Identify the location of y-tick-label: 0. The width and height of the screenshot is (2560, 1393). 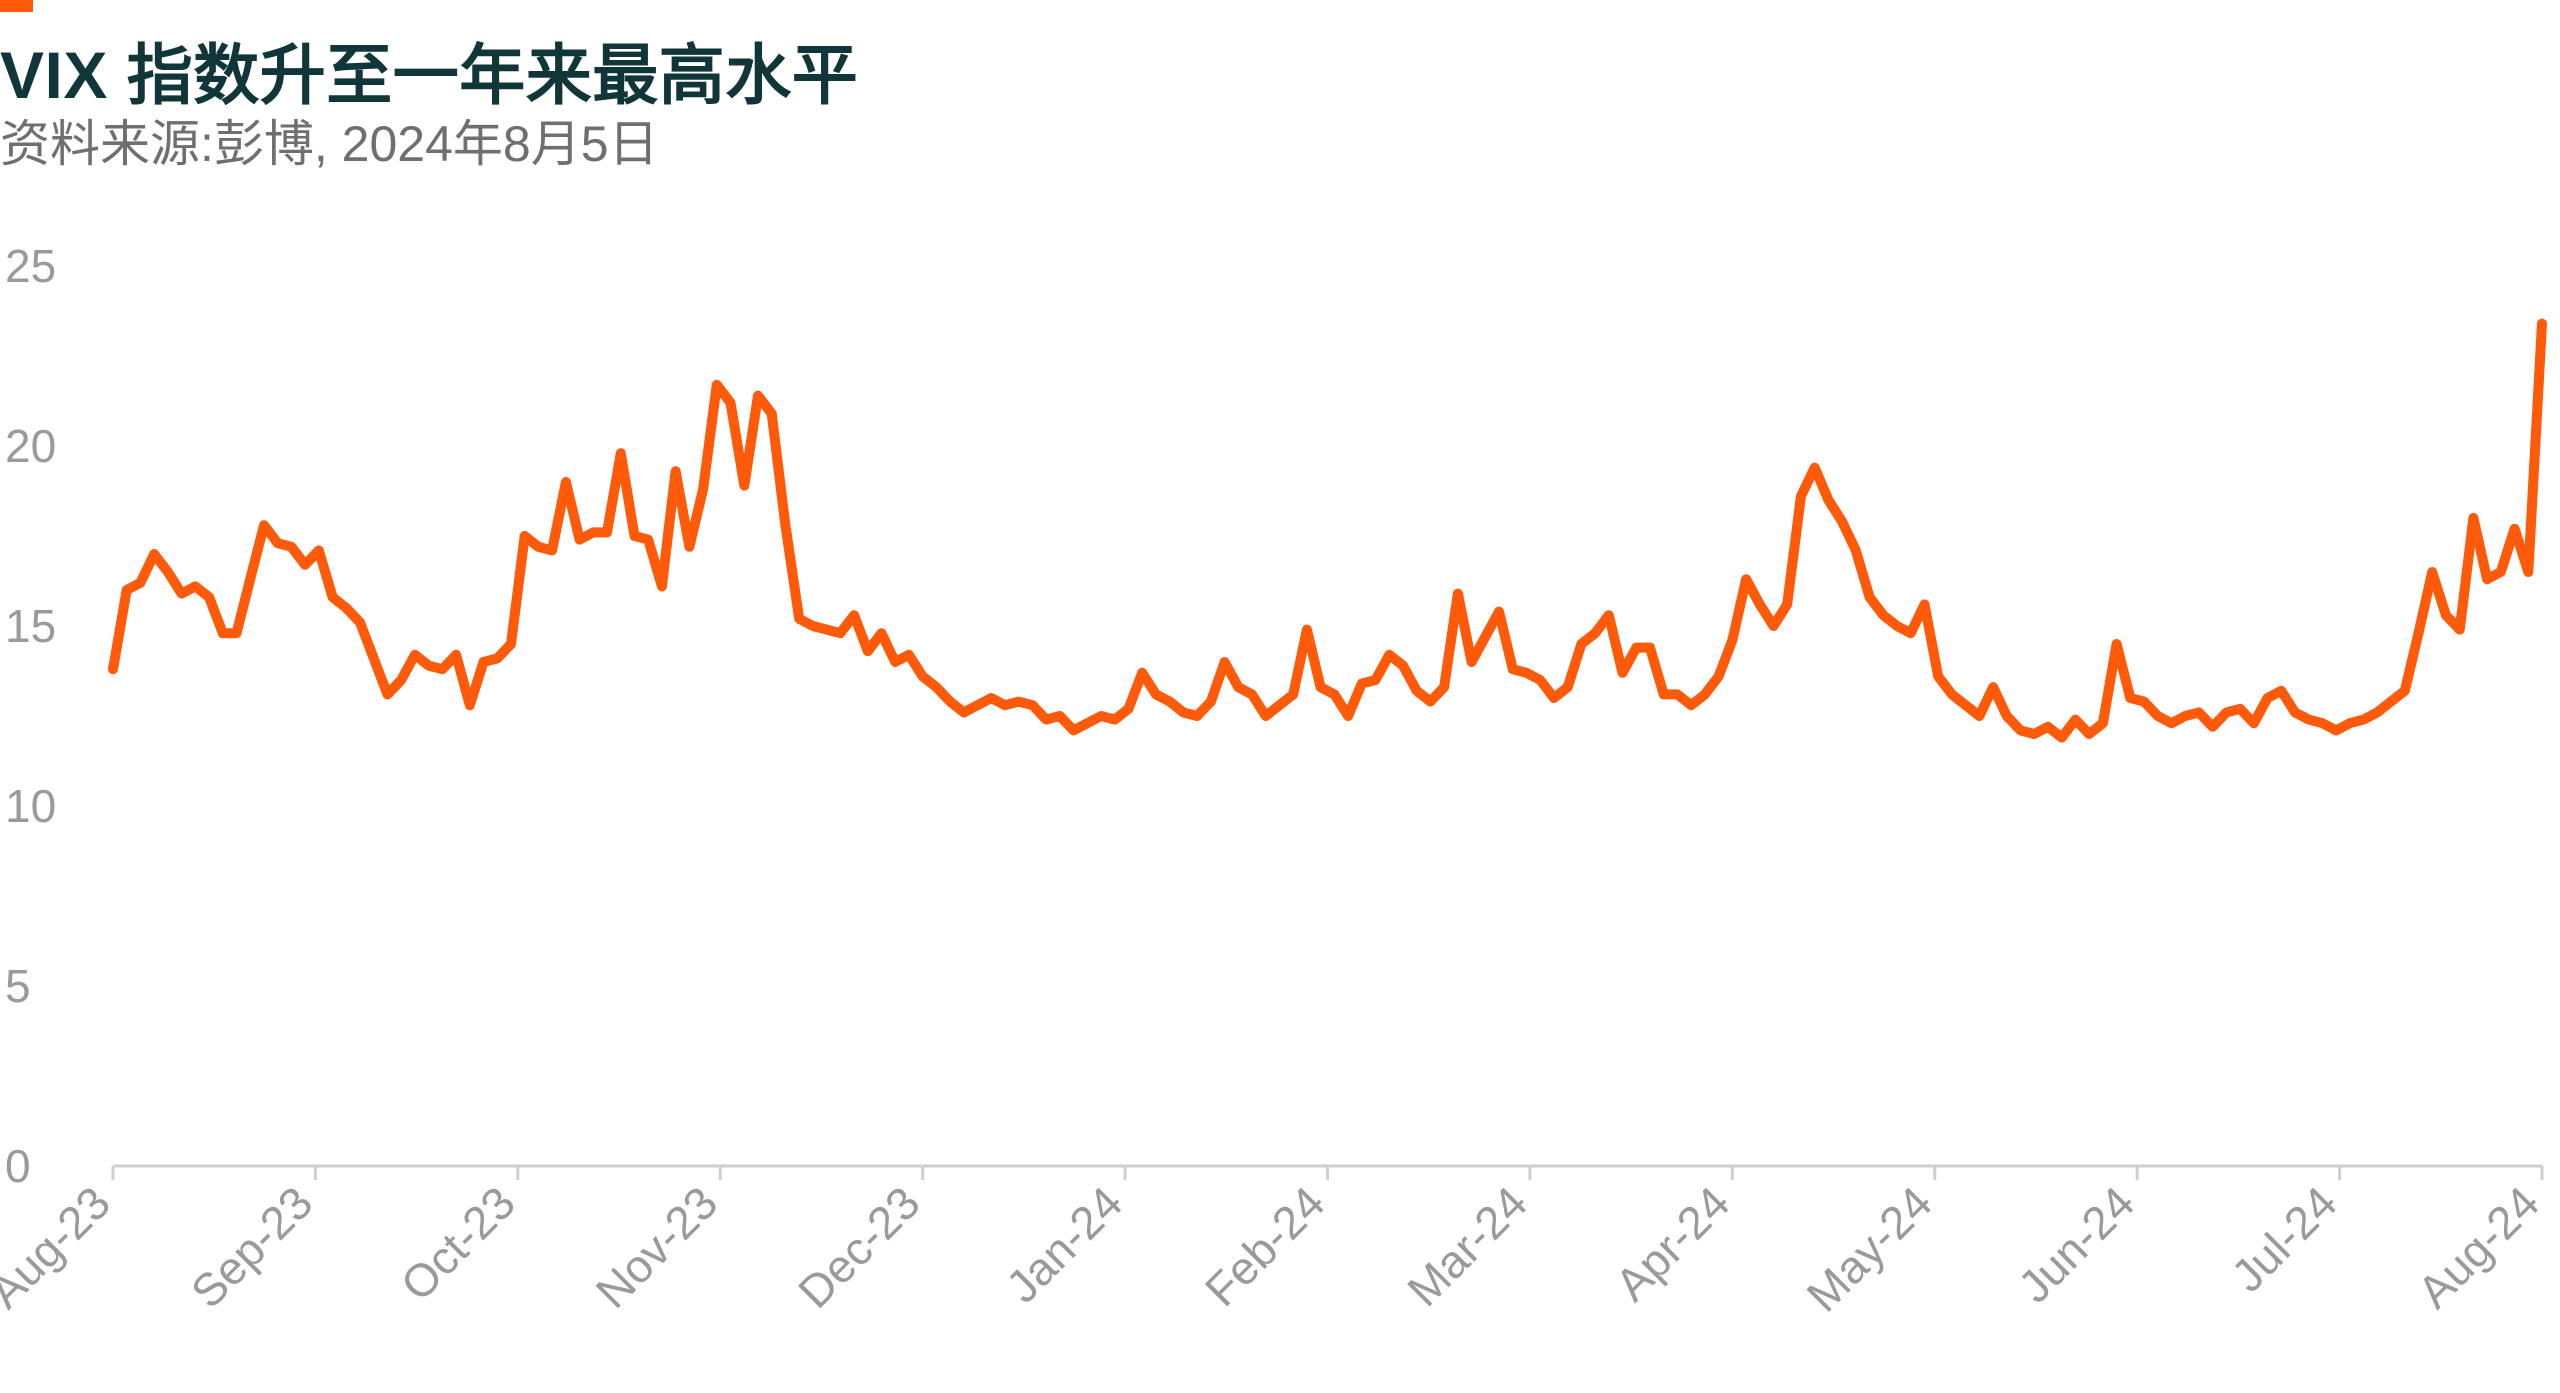
(18, 1166).